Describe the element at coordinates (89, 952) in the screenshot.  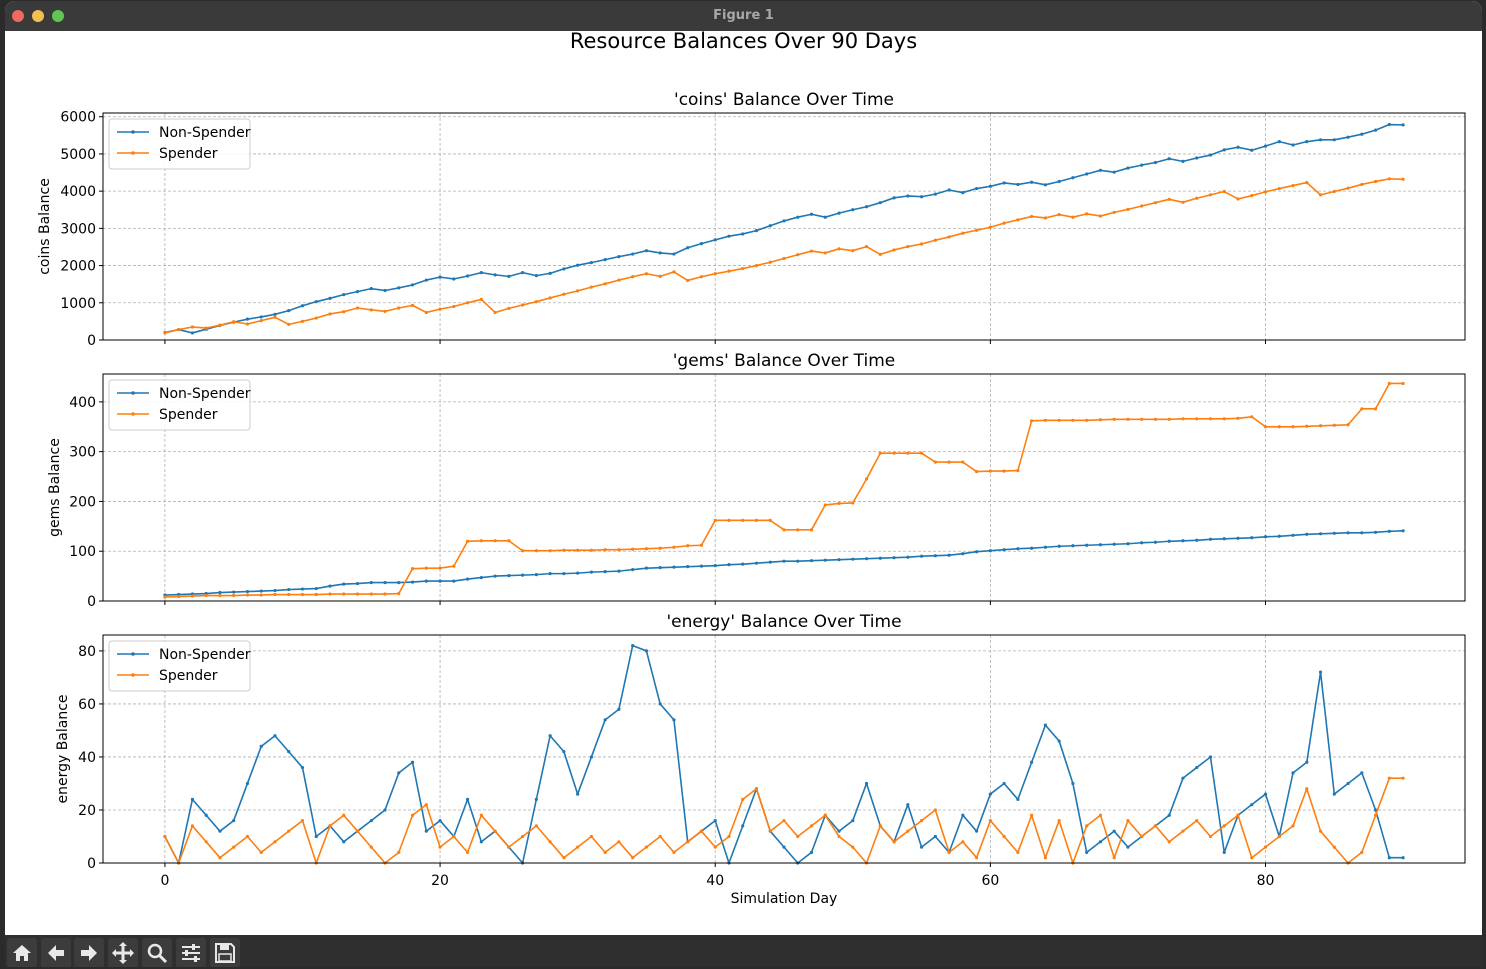
I see `forward-button` at that location.